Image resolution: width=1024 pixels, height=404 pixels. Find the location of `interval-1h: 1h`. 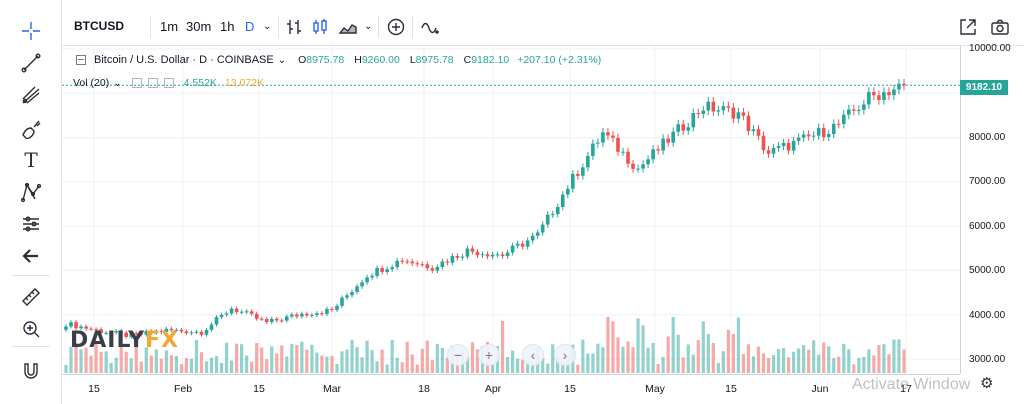

interval-1h: 1h is located at coordinates (227, 26).